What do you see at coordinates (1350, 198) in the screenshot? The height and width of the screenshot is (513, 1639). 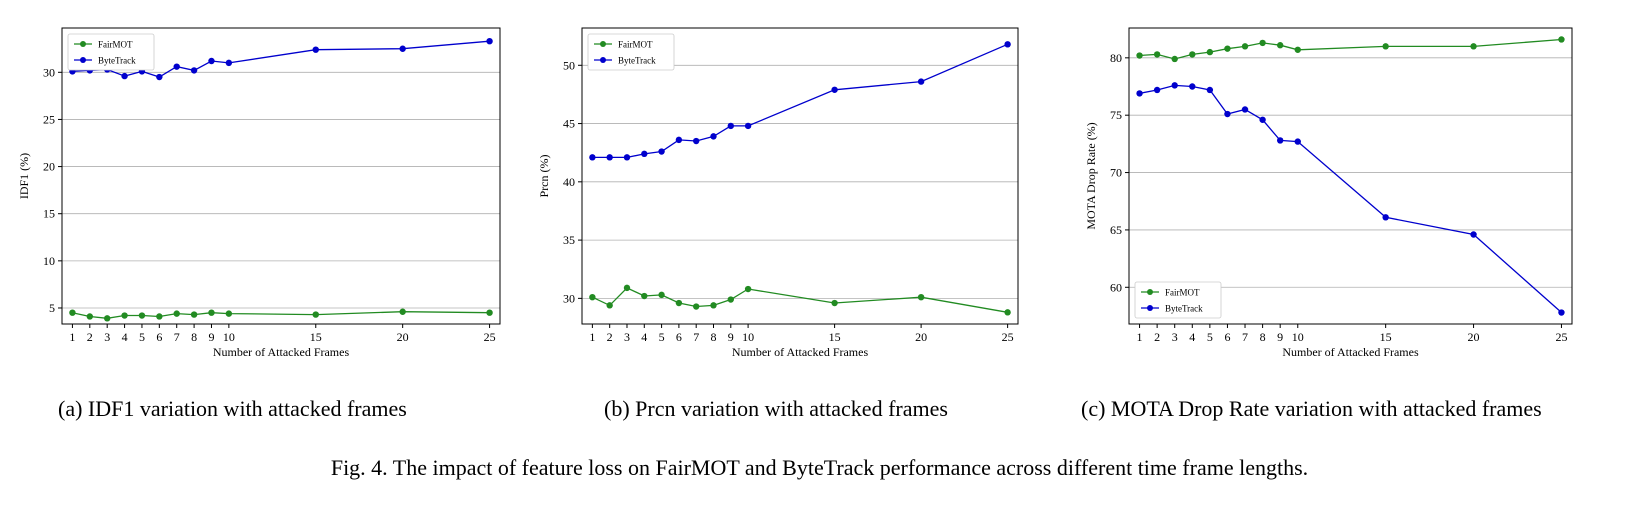 I see `series-line-bytetrack` at bounding box center [1350, 198].